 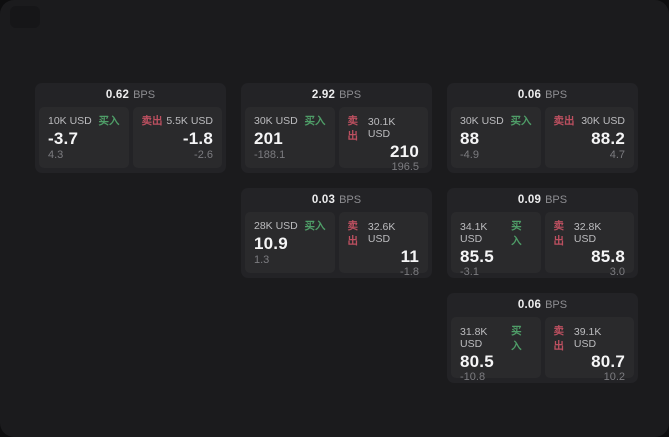 What do you see at coordinates (381, 128) in the screenshot?
I see `sell-amount: 30.1K USD` at bounding box center [381, 128].